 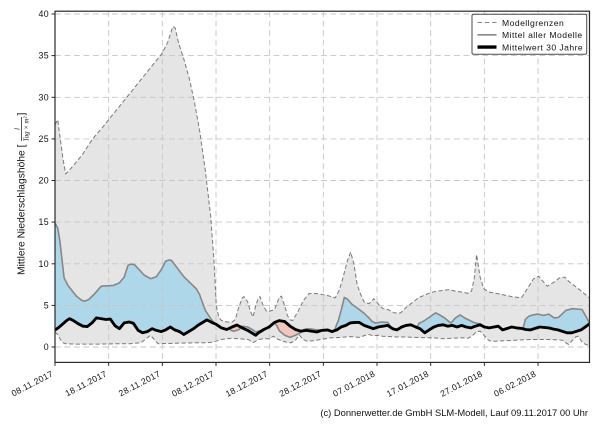 I want to click on svg-text: 5, so click(x=46, y=306).